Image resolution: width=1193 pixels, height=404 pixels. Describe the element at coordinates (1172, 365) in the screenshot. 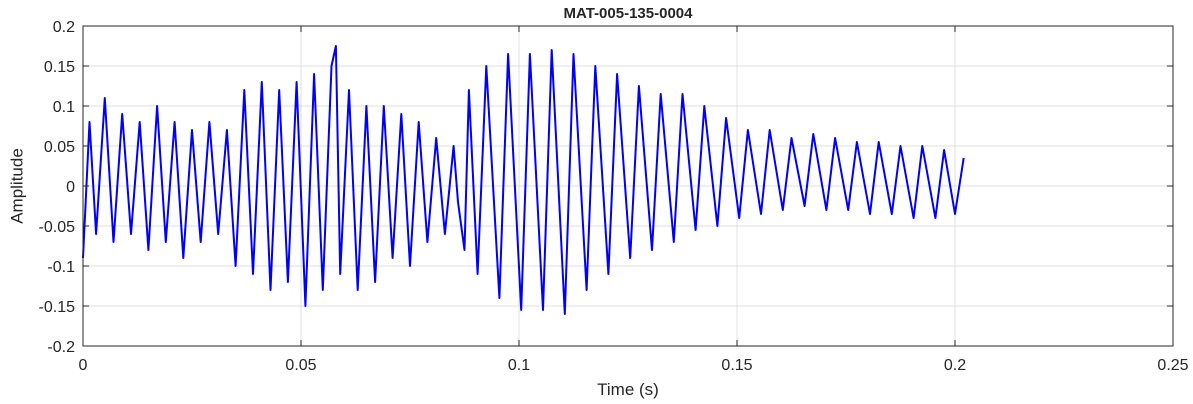

I see `x-tick-label: 0.25` at that location.